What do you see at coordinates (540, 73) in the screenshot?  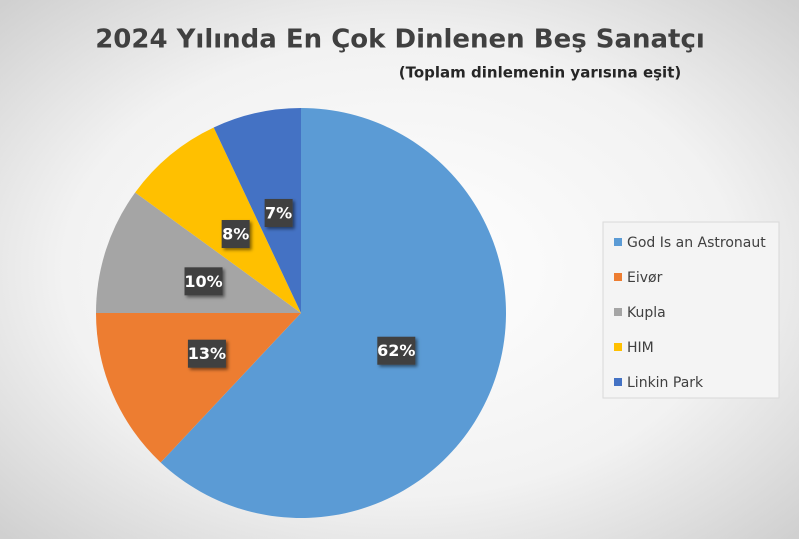 I see `chart-subtitle: (Toplam dinlemenin yarısına eşit)` at bounding box center [540, 73].